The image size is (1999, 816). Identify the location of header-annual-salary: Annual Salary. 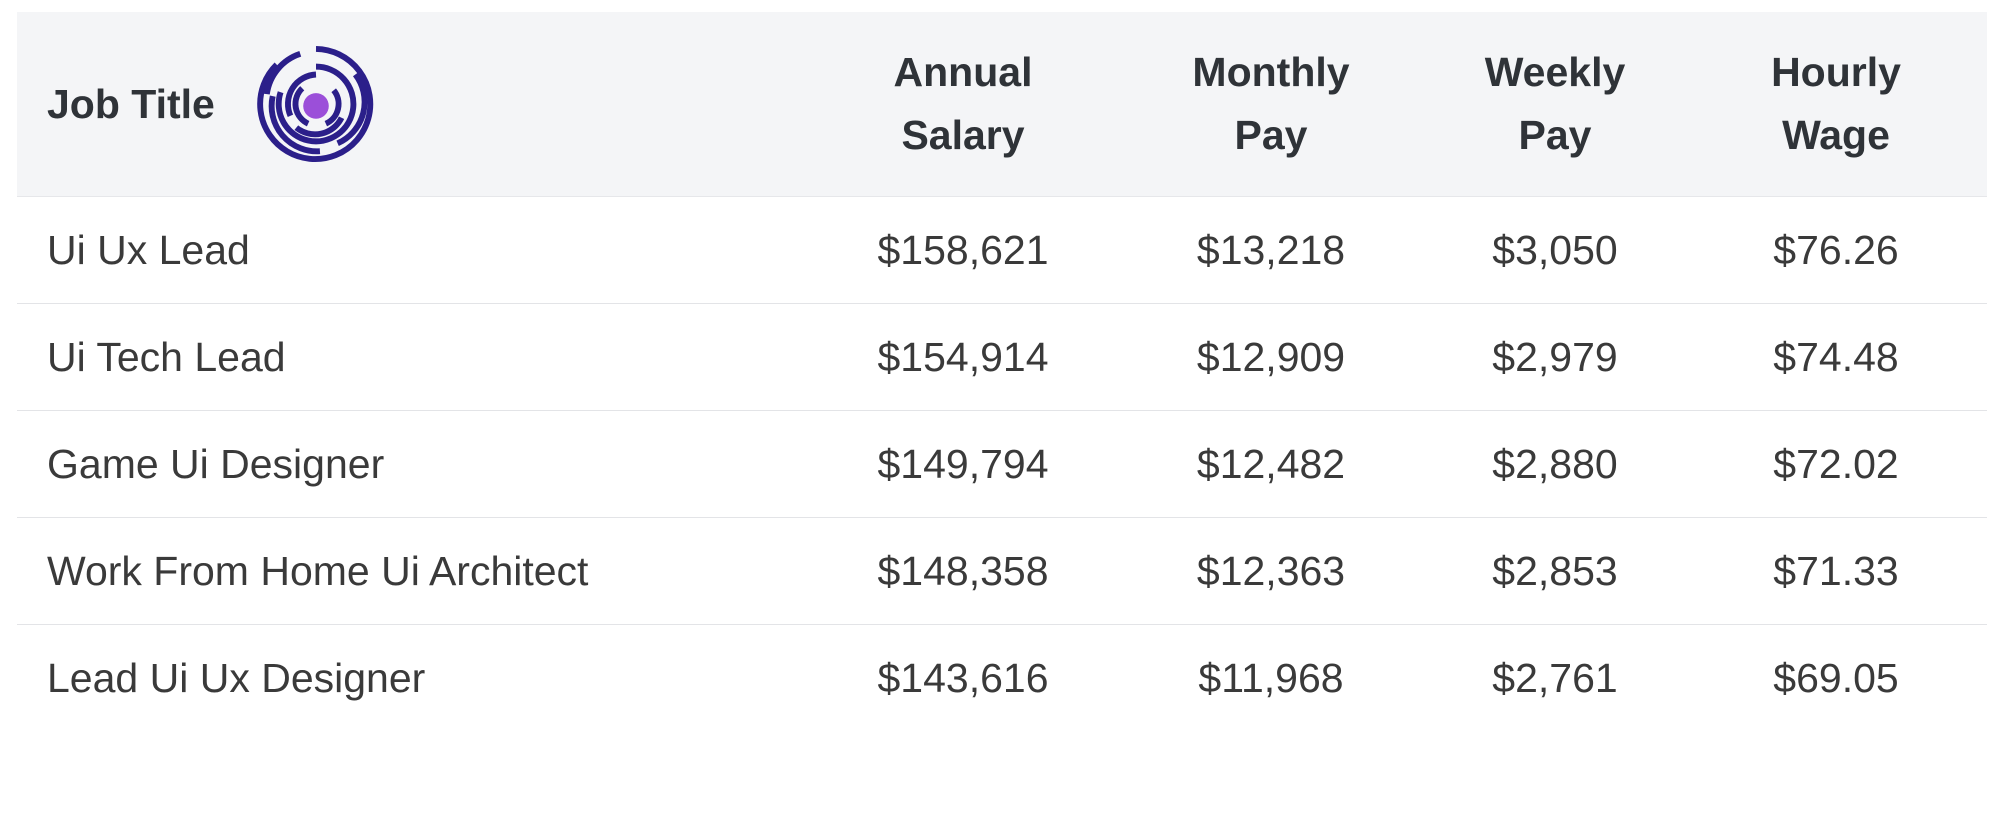
(963, 104).